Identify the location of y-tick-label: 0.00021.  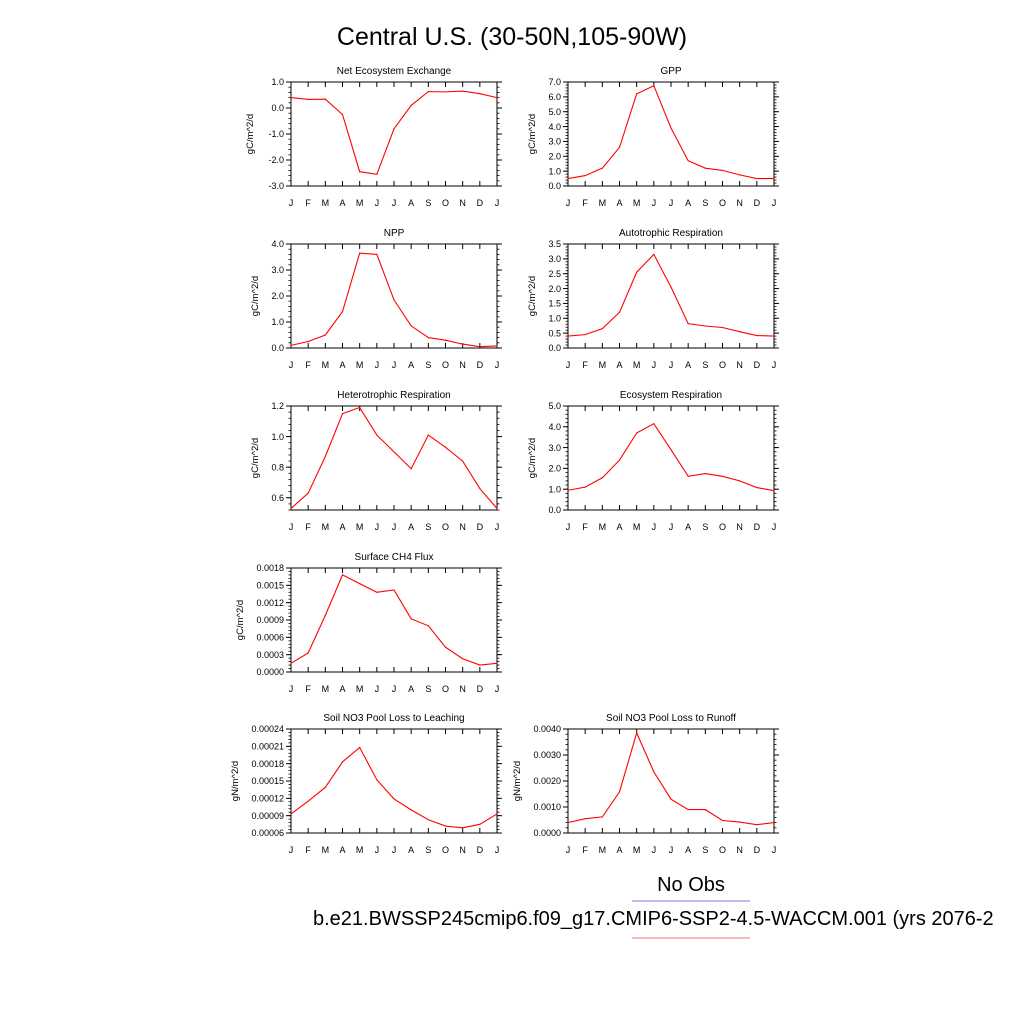
(267, 747).